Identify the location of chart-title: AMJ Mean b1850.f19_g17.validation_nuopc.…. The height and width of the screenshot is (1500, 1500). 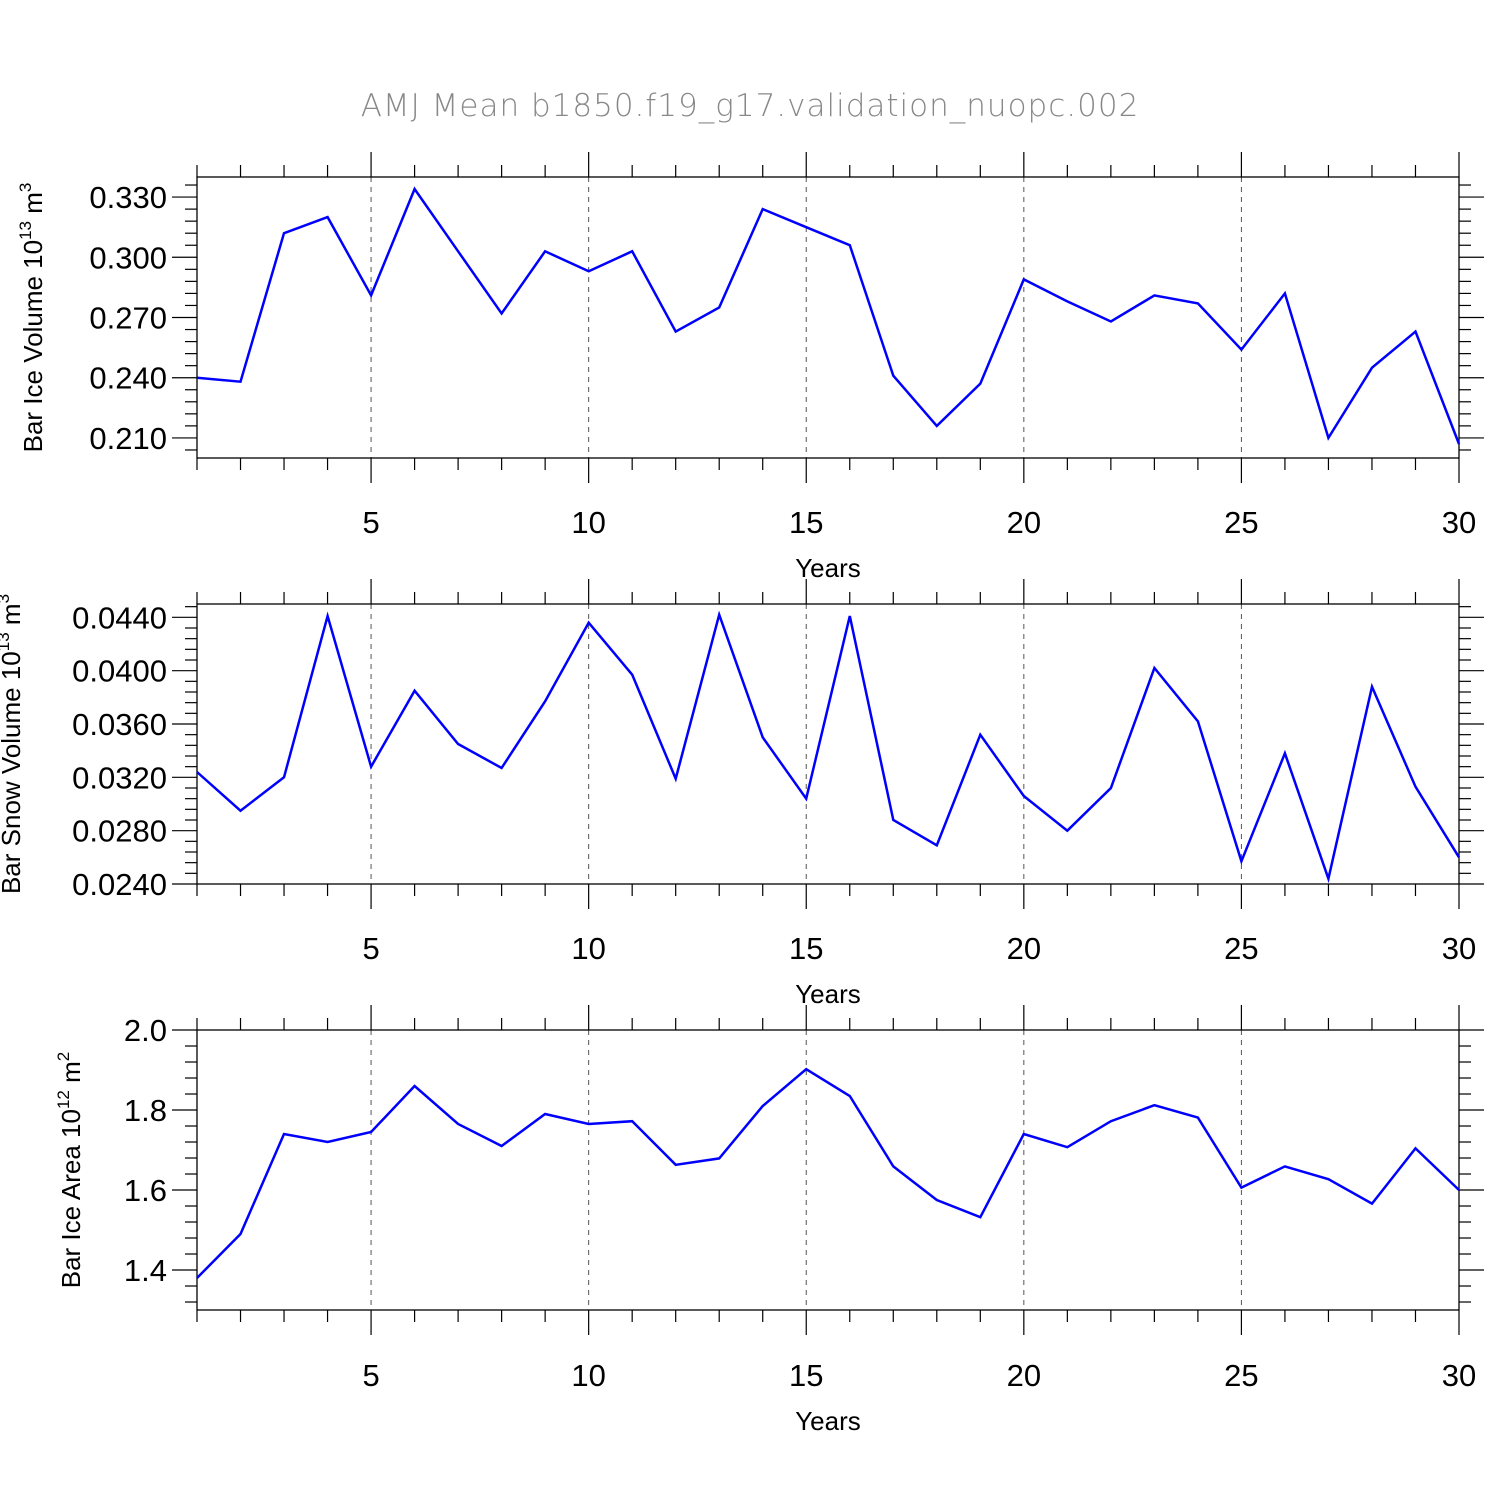
(750, 106).